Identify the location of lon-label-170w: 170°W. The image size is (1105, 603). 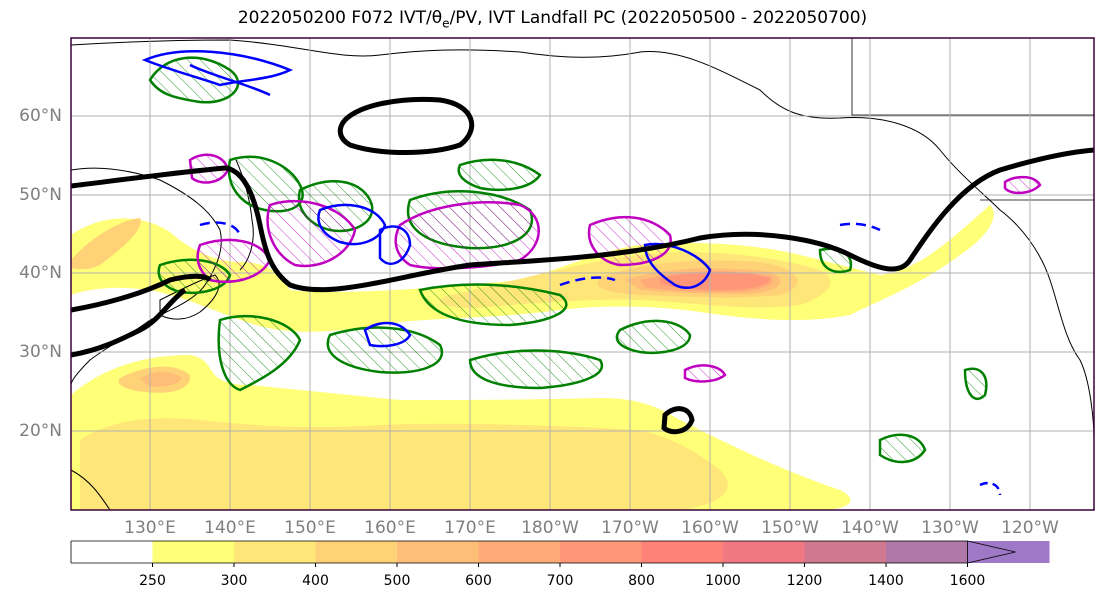
(630, 528).